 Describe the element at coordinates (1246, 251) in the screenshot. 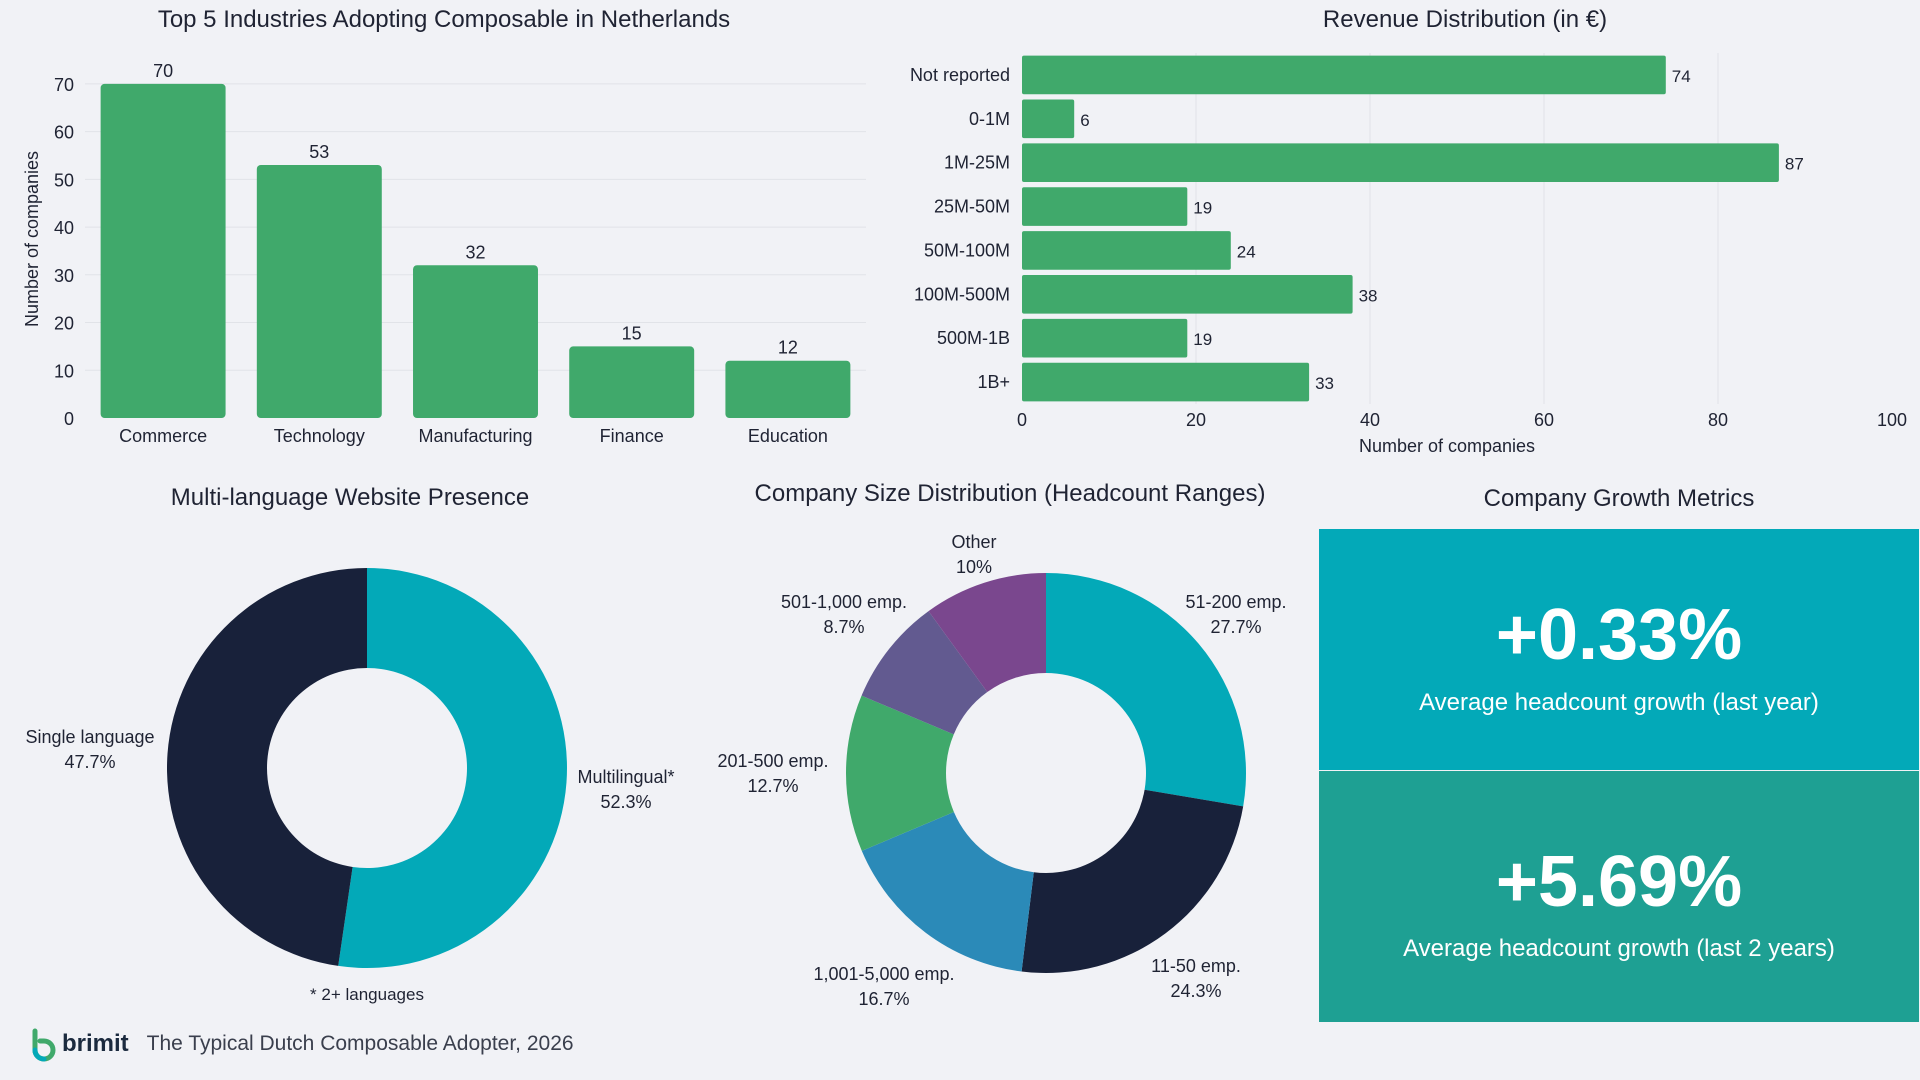

I see `bar-value-label: 24` at that location.